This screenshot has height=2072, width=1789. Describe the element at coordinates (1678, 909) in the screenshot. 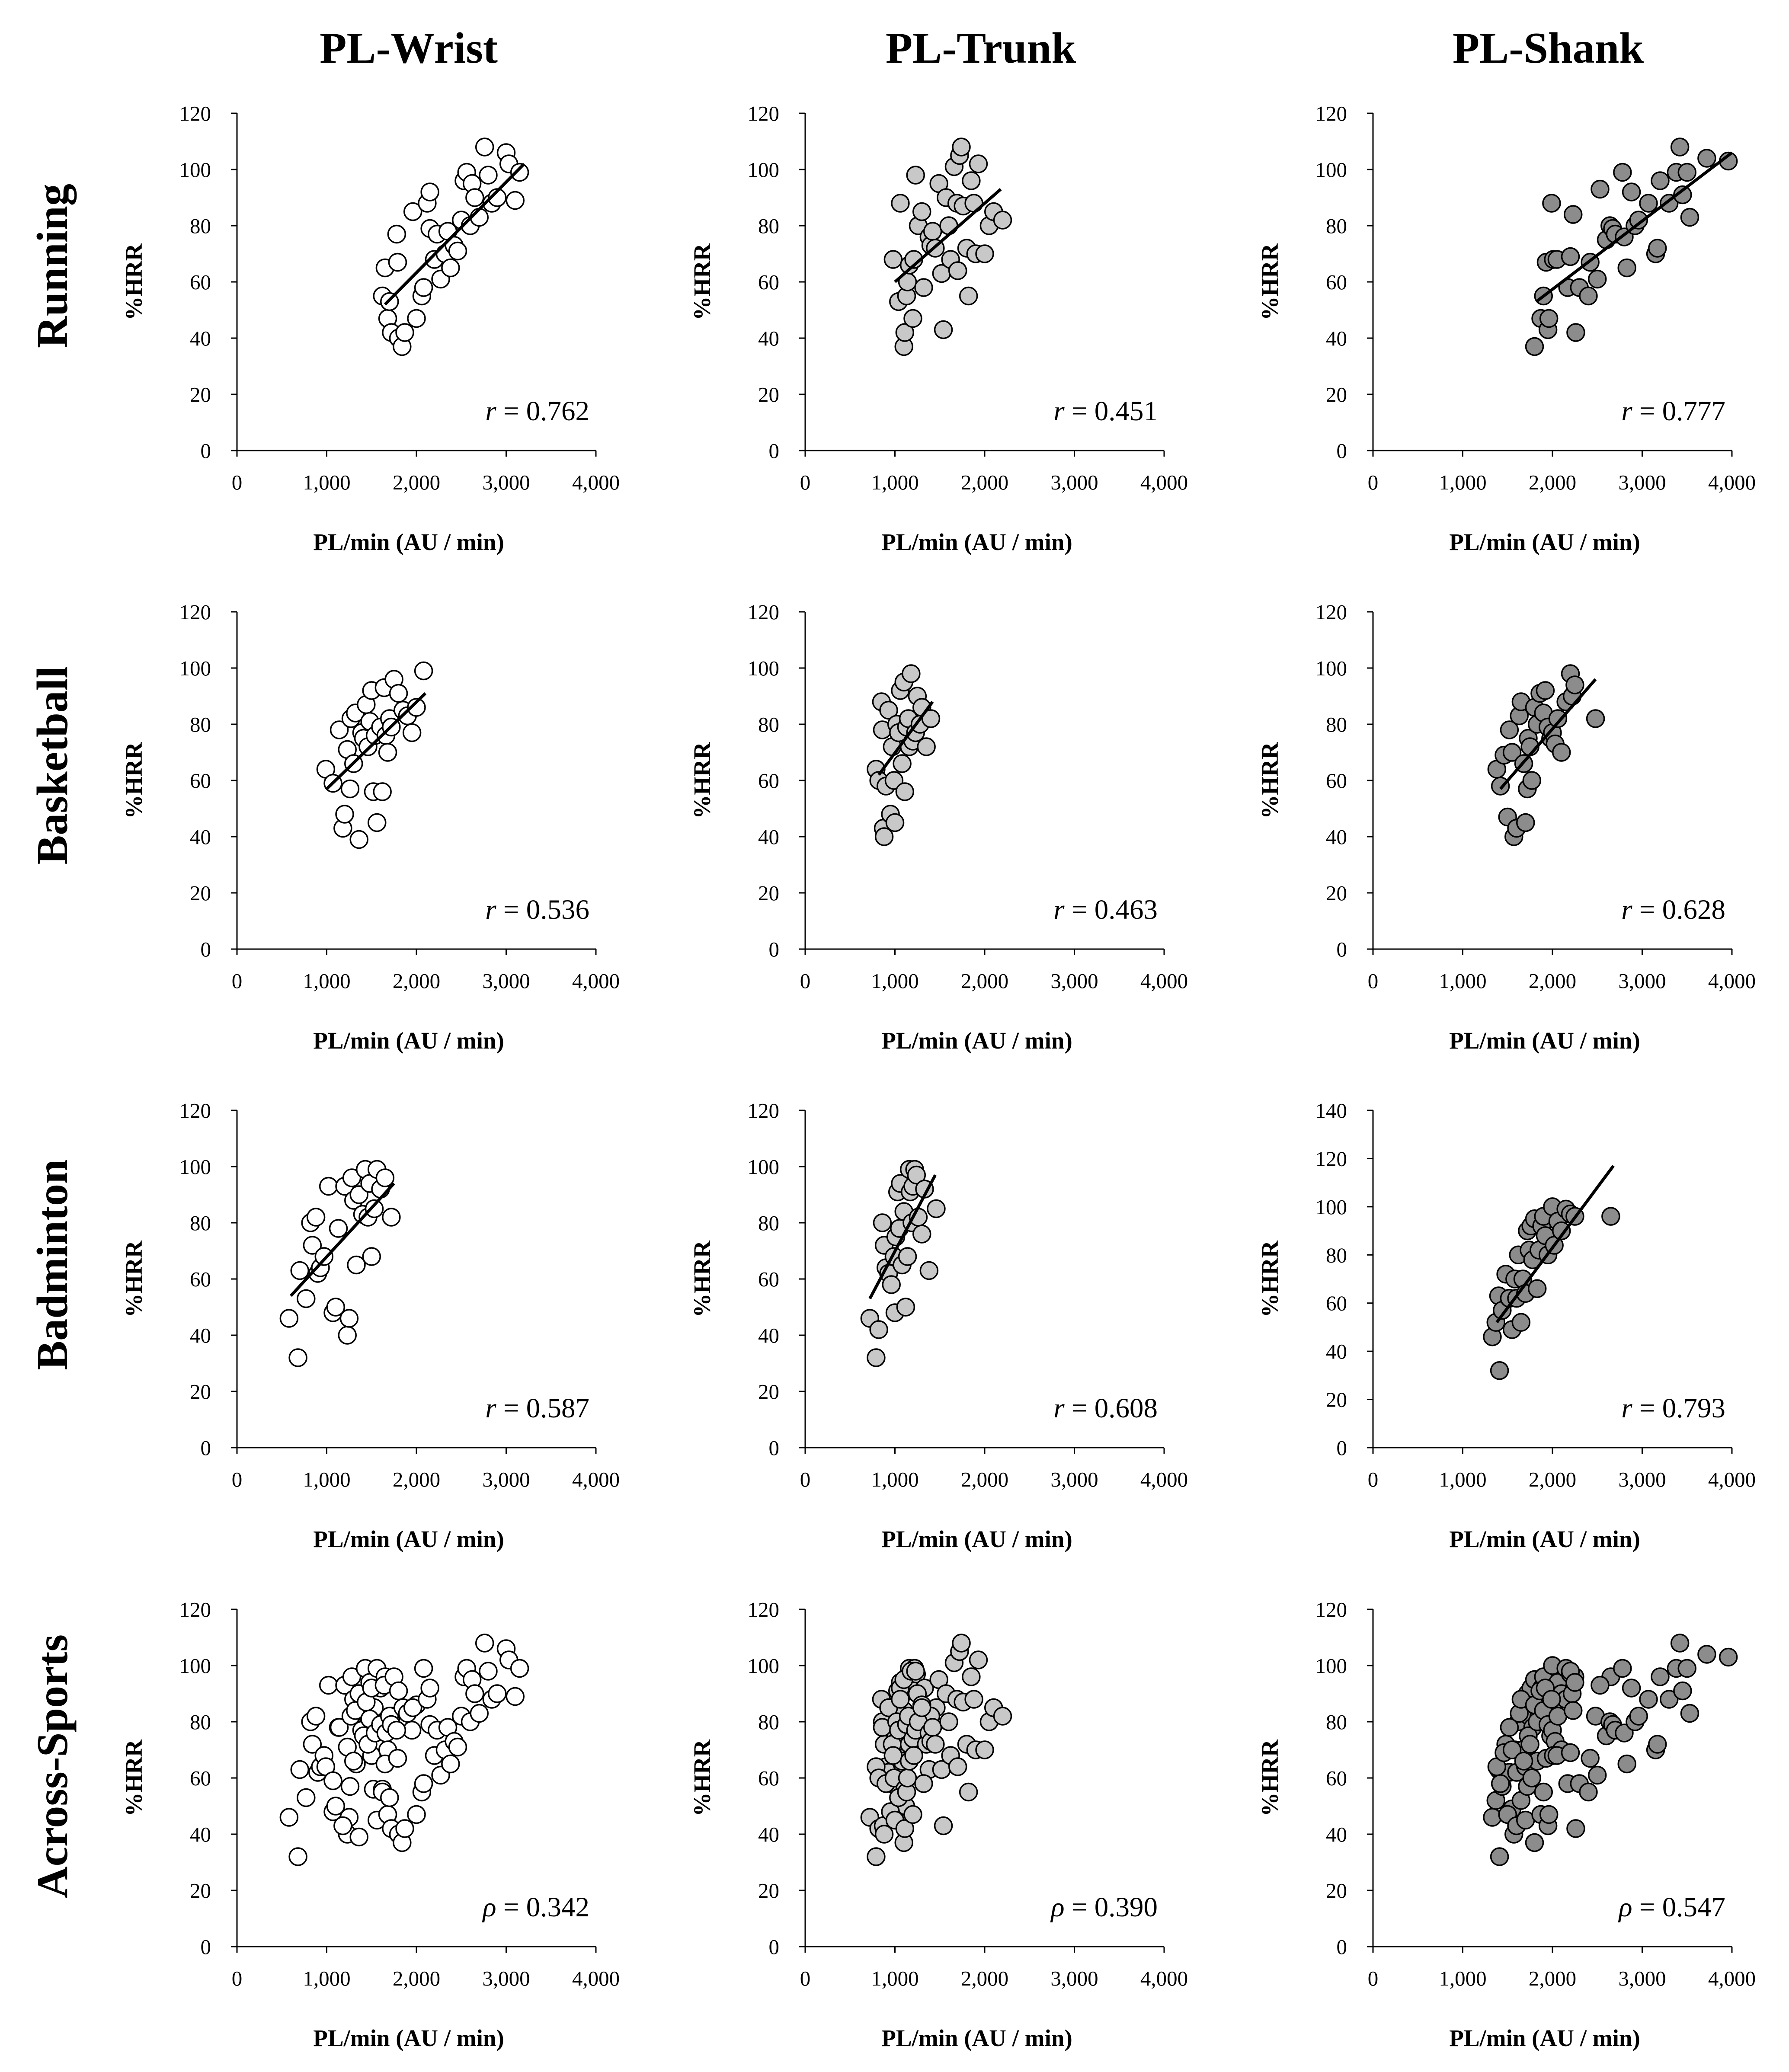

I see `correlation-value: = 0.628` at that location.